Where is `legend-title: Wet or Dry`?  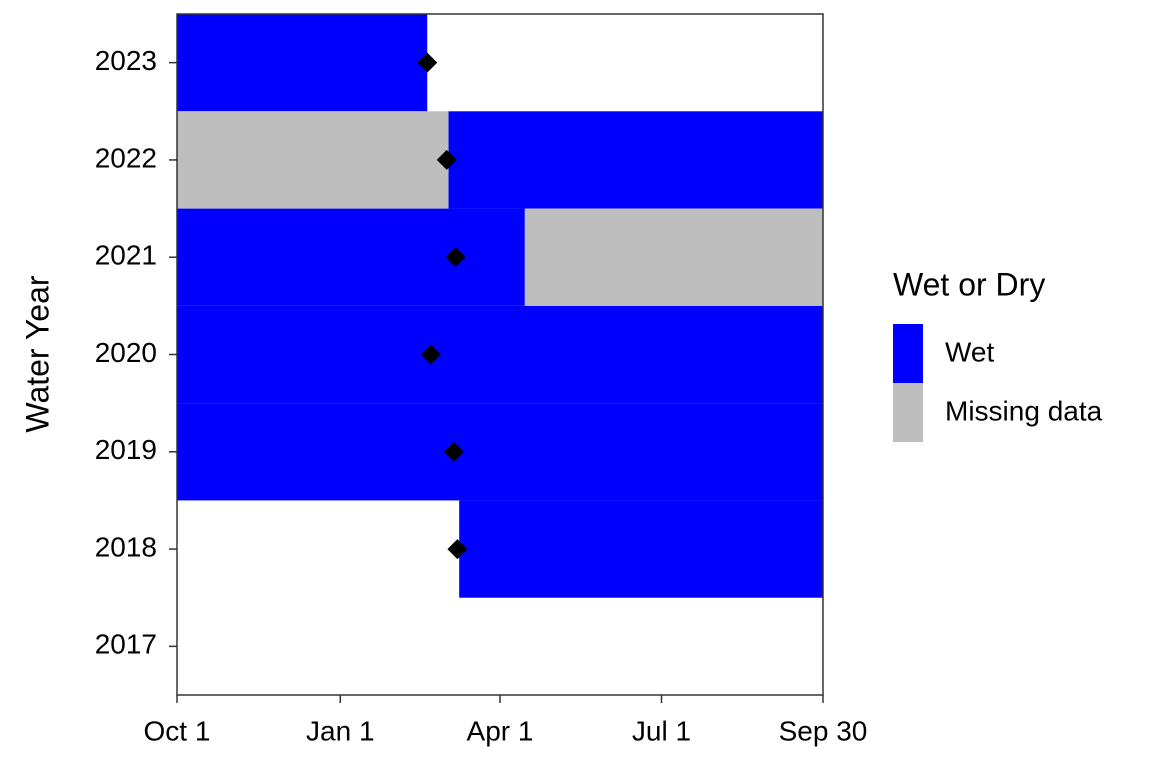 legend-title: Wet or Dry is located at coordinates (969, 284).